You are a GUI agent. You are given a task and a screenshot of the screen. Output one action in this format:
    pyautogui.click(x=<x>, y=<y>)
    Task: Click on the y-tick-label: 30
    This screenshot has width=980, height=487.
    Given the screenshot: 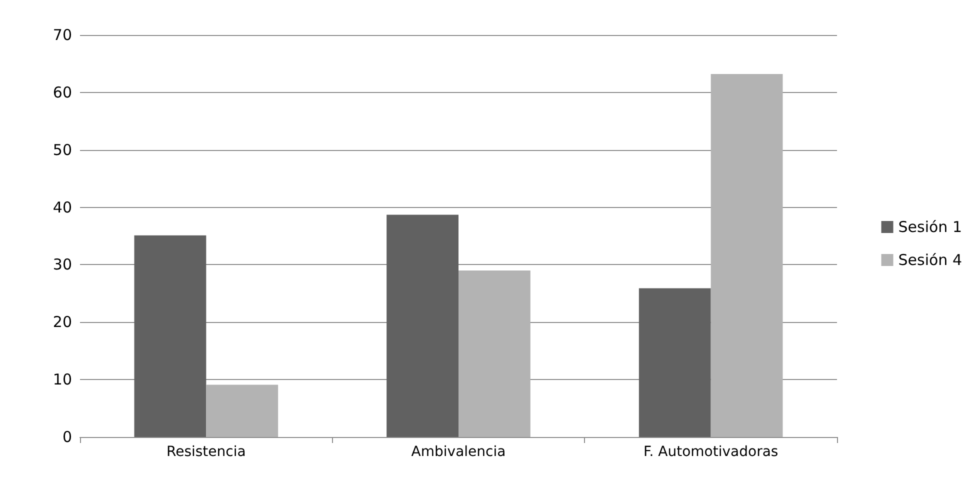 What is the action you would take?
    pyautogui.click(x=62, y=265)
    